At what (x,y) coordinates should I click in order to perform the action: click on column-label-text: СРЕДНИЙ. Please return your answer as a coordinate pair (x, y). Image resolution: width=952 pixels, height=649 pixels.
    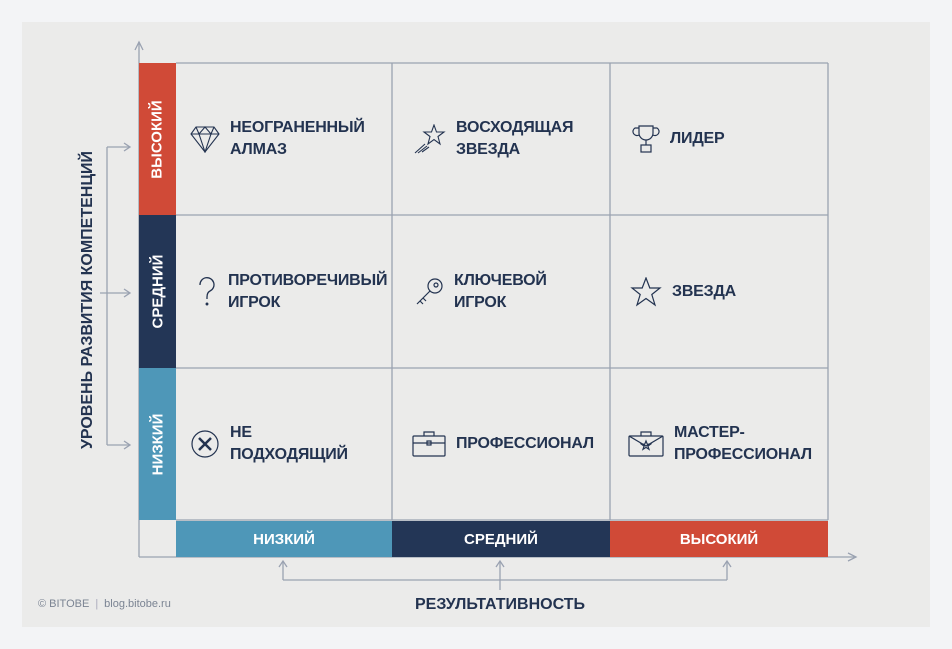
    Looking at the image, I should click on (501, 539).